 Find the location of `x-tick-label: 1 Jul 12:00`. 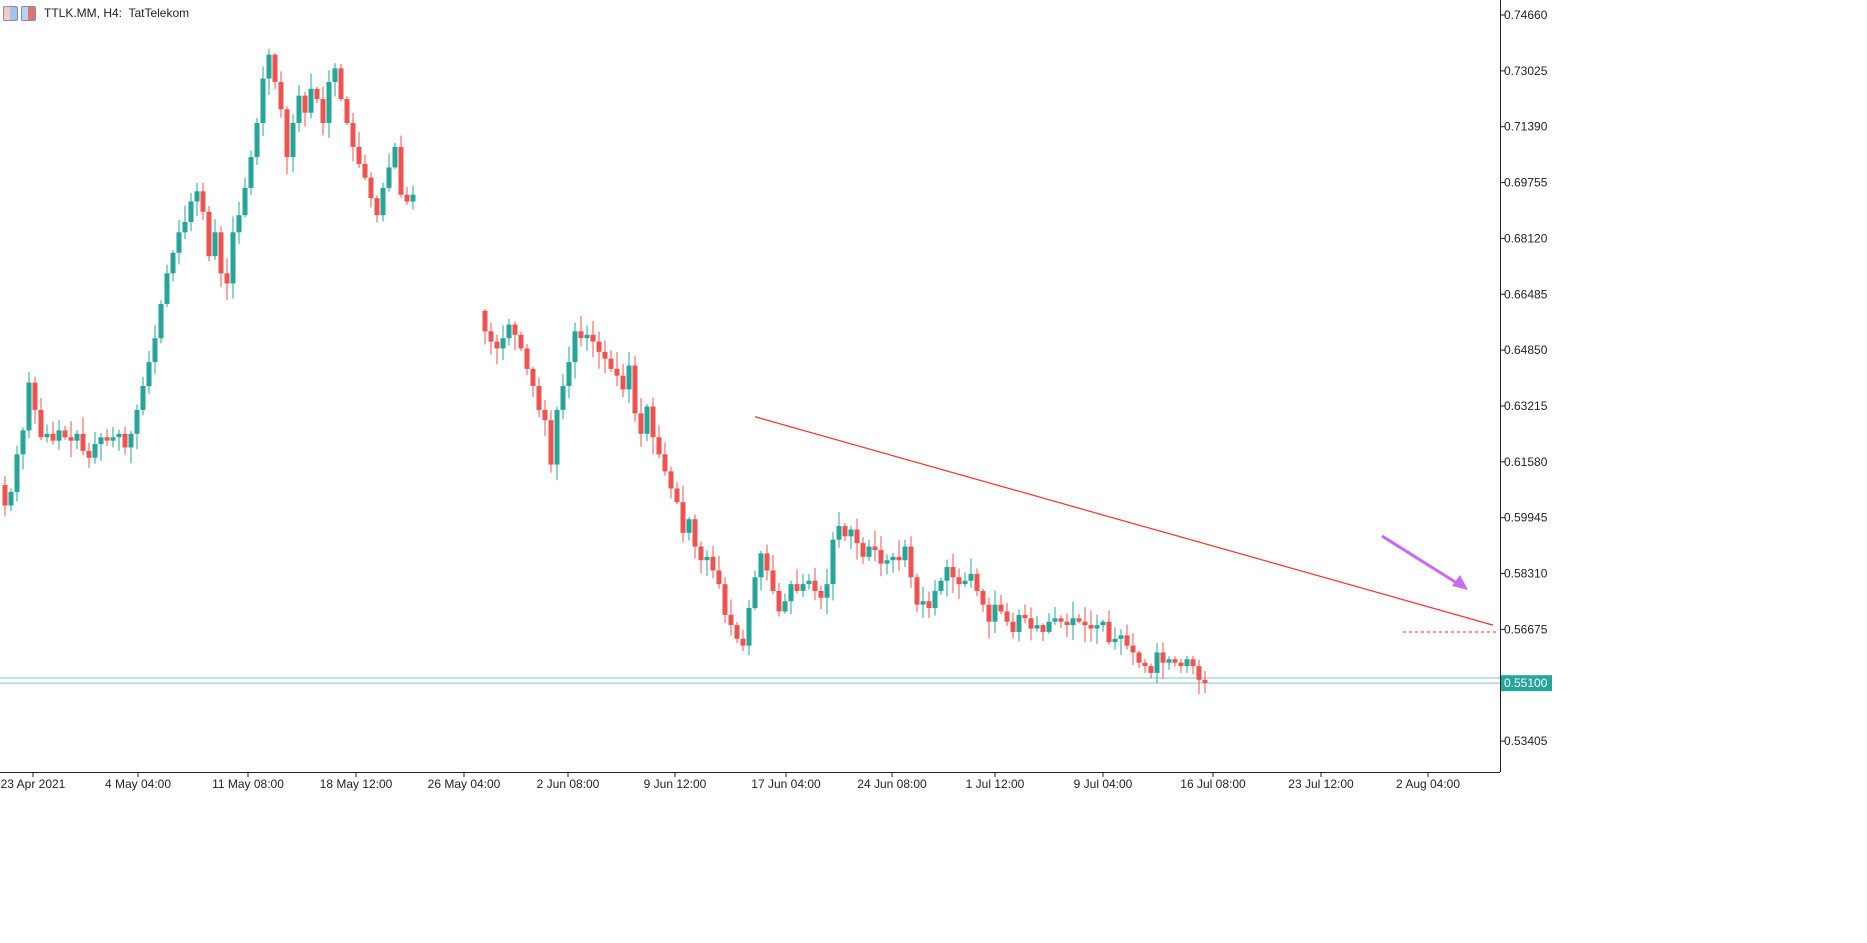

x-tick-label: 1 Jul 12:00 is located at coordinates (995, 784).